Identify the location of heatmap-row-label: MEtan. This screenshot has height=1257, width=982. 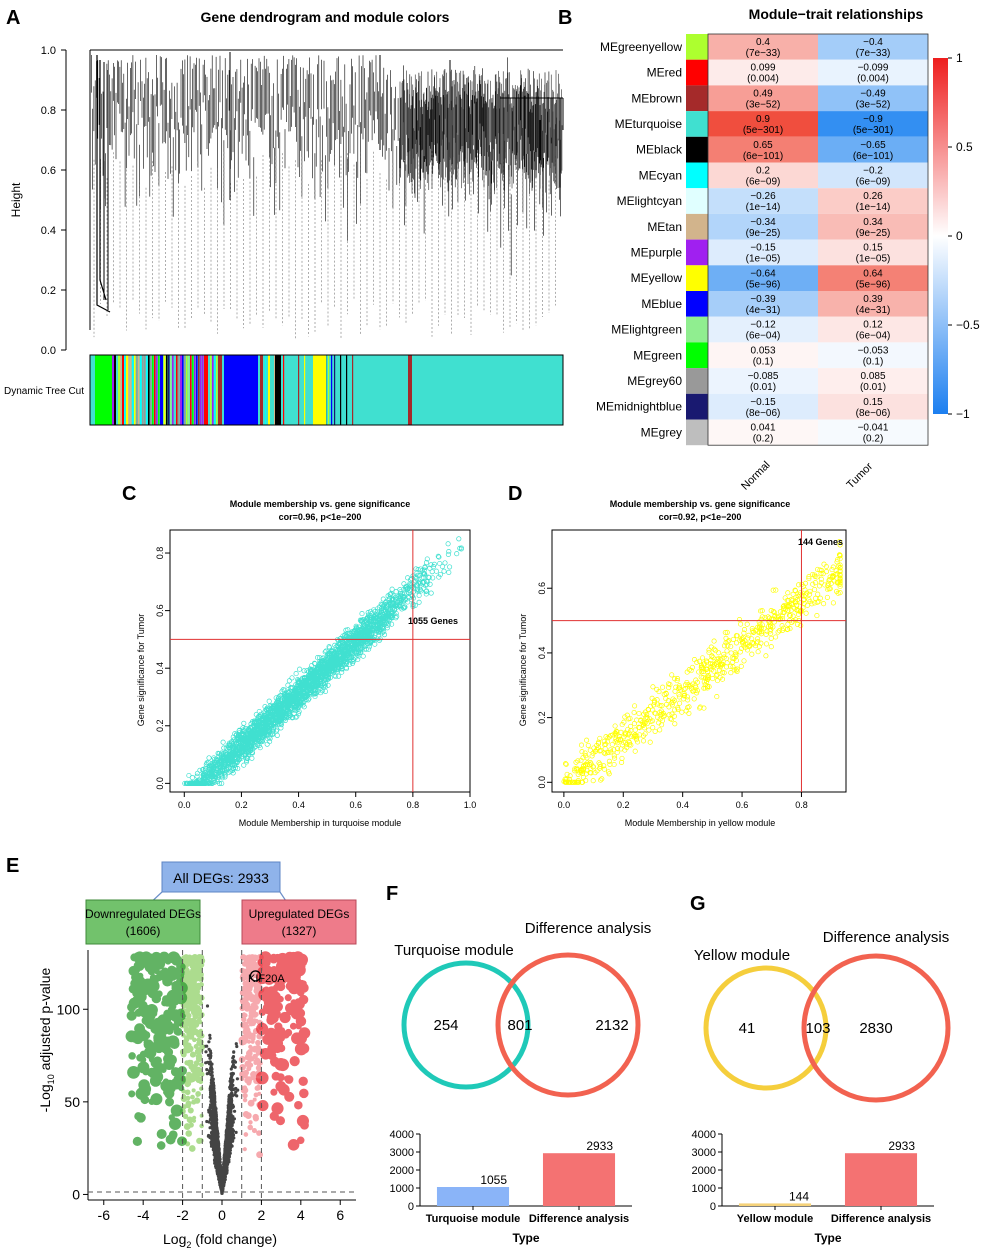
(664, 227).